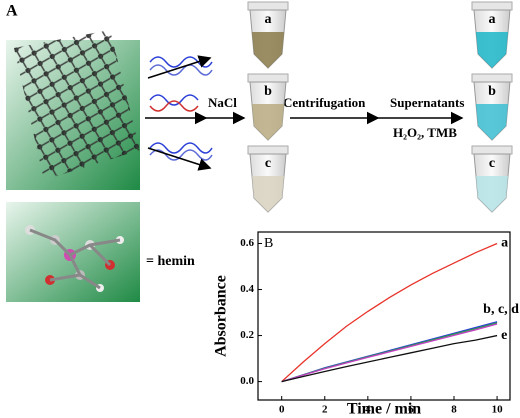 Image resolution: width=520 pixels, height=418 pixels. Describe the element at coordinates (221, 316) in the screenshot. I see `y-axis-label: Absorbance` at that location.